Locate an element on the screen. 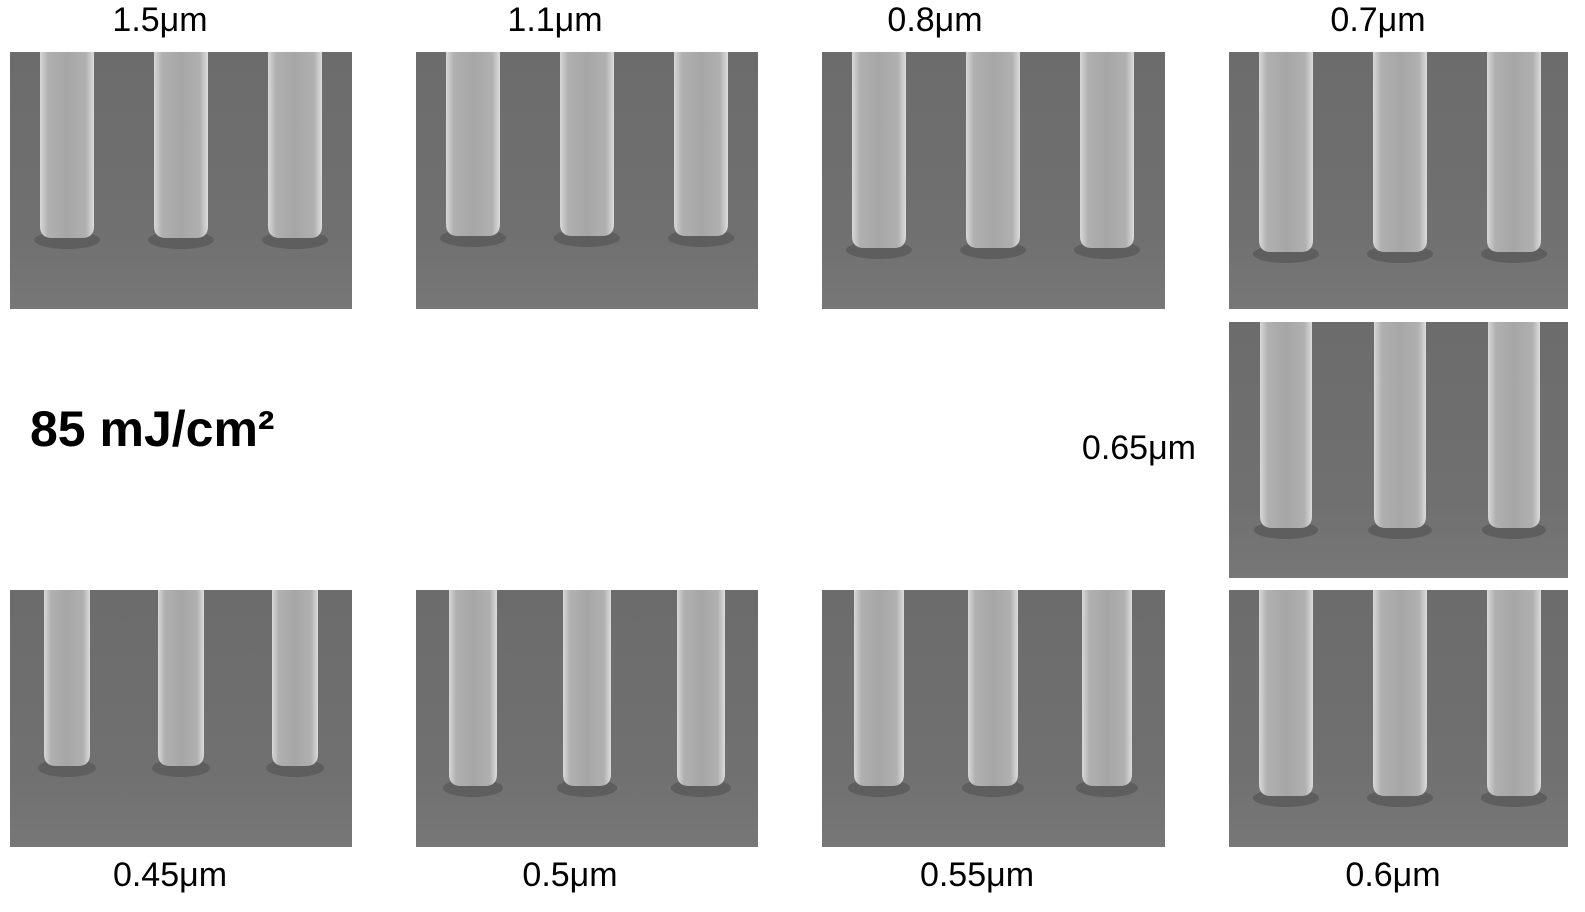 The height and width of the screenshot is (912, 1585). size-label: 0.55μm is located at coordinates (977, 875).